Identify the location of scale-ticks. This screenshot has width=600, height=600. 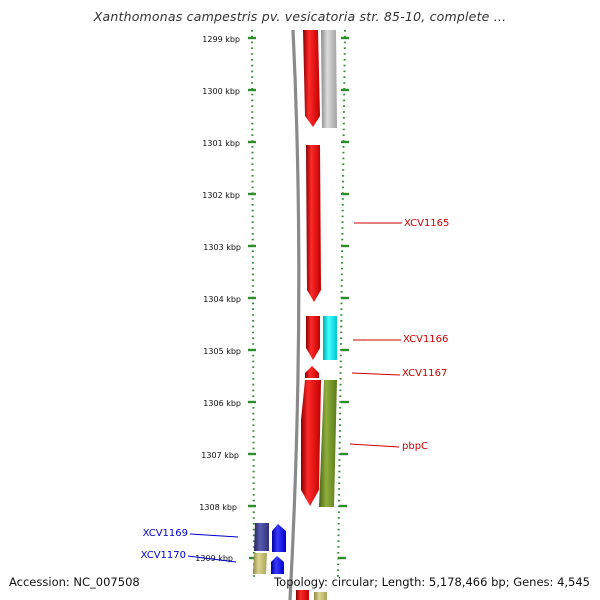
(298, 298).